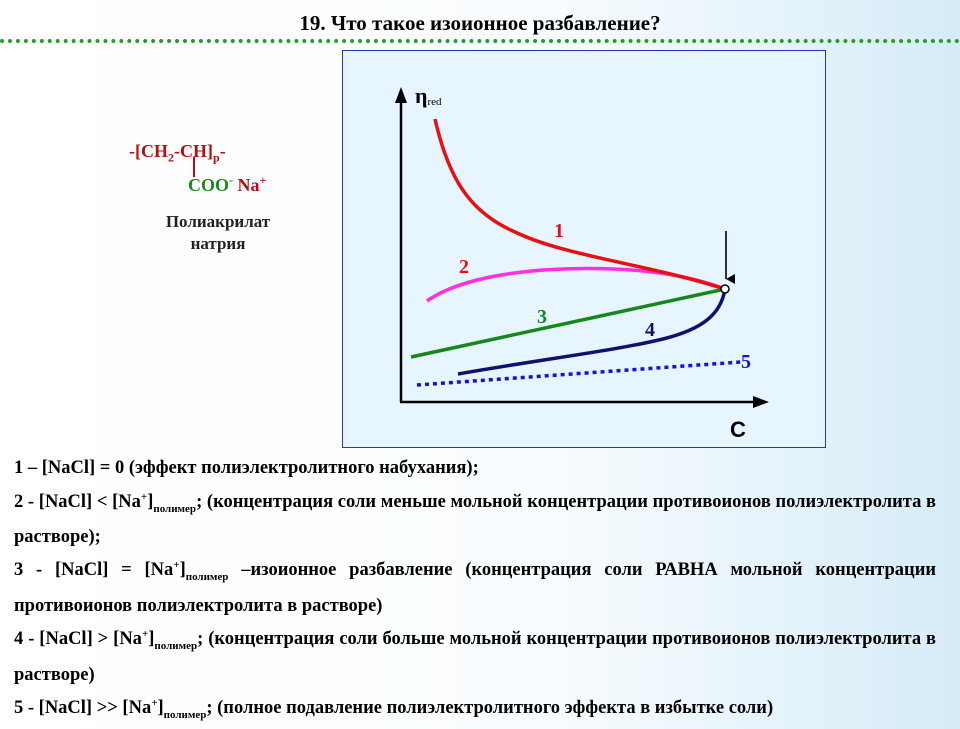 The height and width of the screenshot is (729, 960). Describe the element at coordinates (263, 180) in the screenshot. I see `formula-counterion-charge: +` at that location.